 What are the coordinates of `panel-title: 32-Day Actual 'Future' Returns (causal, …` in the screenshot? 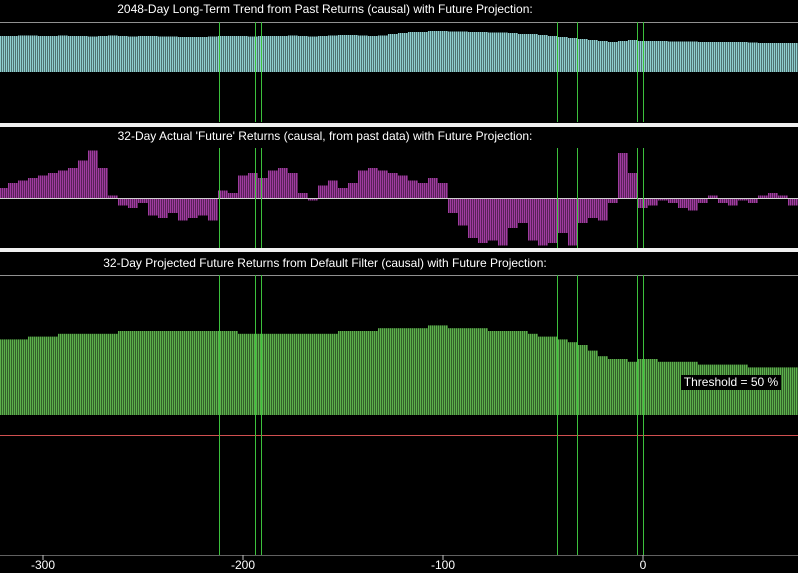 It's located at (325, 136).